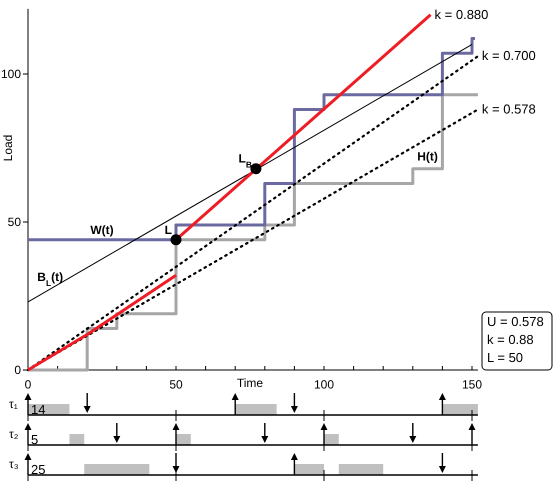 The height and width of the screenshot is (482, 558). What do you see at coordinates (8, 148) in the screenshot?
I see `y-axis-title: Load` at bounding box center [8, 148].